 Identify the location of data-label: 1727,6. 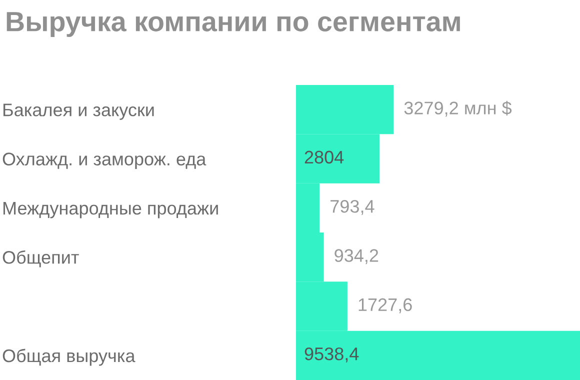
(385, 306).